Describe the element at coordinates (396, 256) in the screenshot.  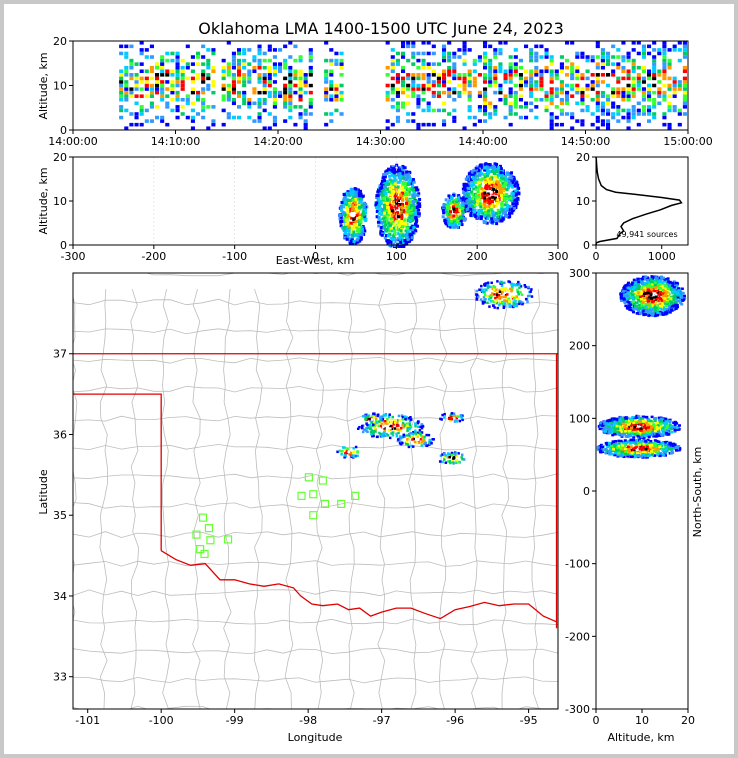
I see `east-west-x-tick-label: 100` at that location.